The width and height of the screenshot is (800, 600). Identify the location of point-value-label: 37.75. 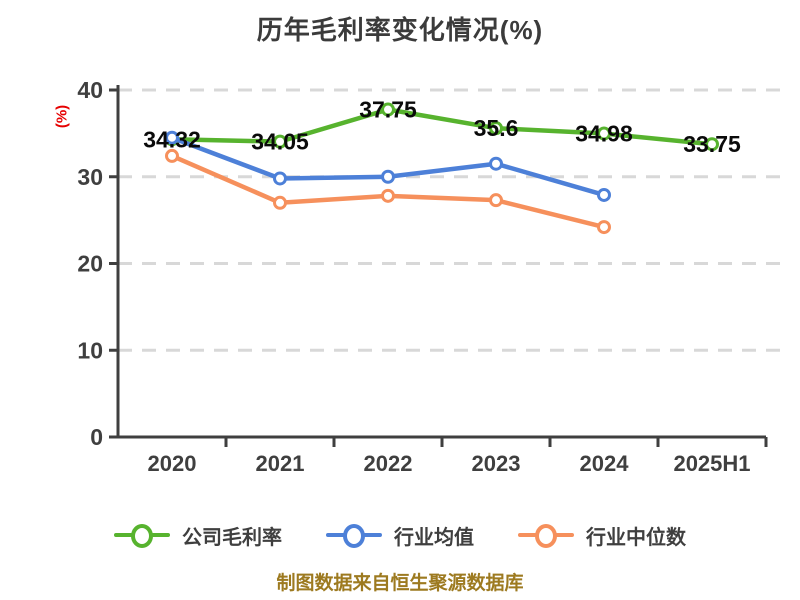
(388, 110).